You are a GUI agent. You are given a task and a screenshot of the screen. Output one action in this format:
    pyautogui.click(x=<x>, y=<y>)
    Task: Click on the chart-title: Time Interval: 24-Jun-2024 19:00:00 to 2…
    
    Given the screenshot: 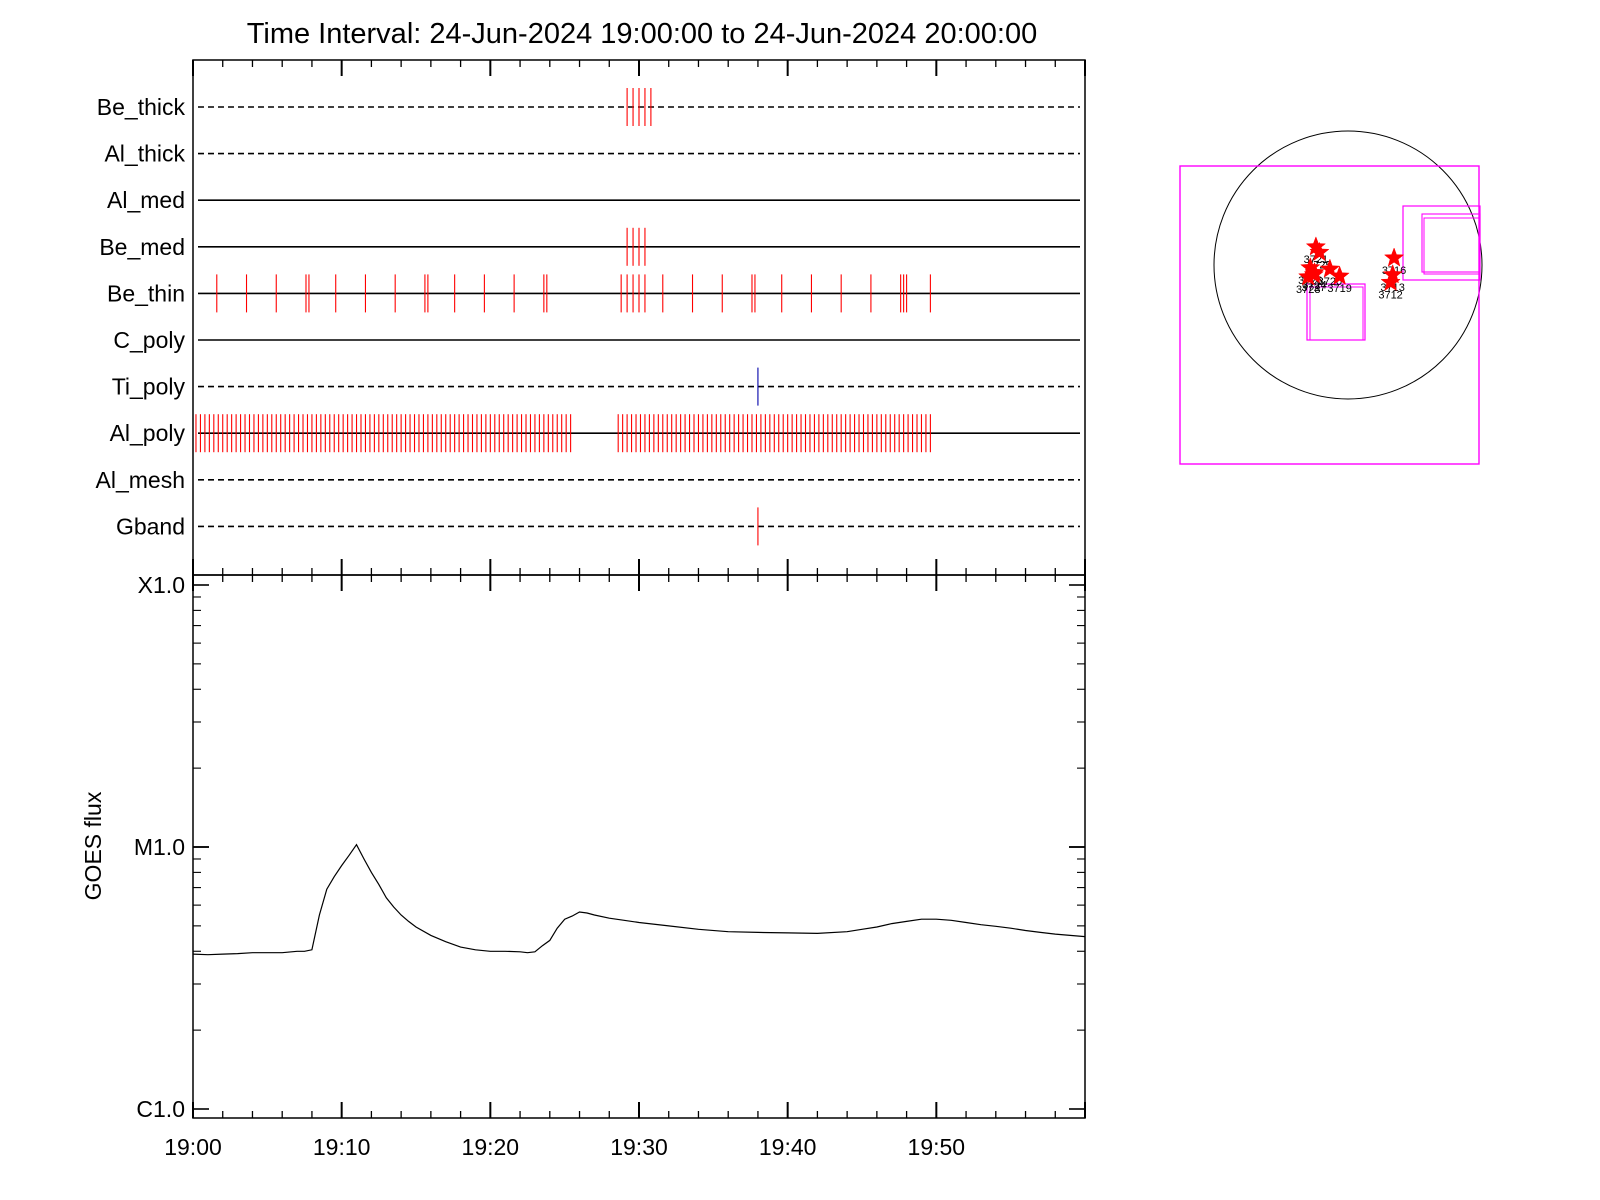 What is the action you would take?
    pyautogui.click(x=642, y=34)
    